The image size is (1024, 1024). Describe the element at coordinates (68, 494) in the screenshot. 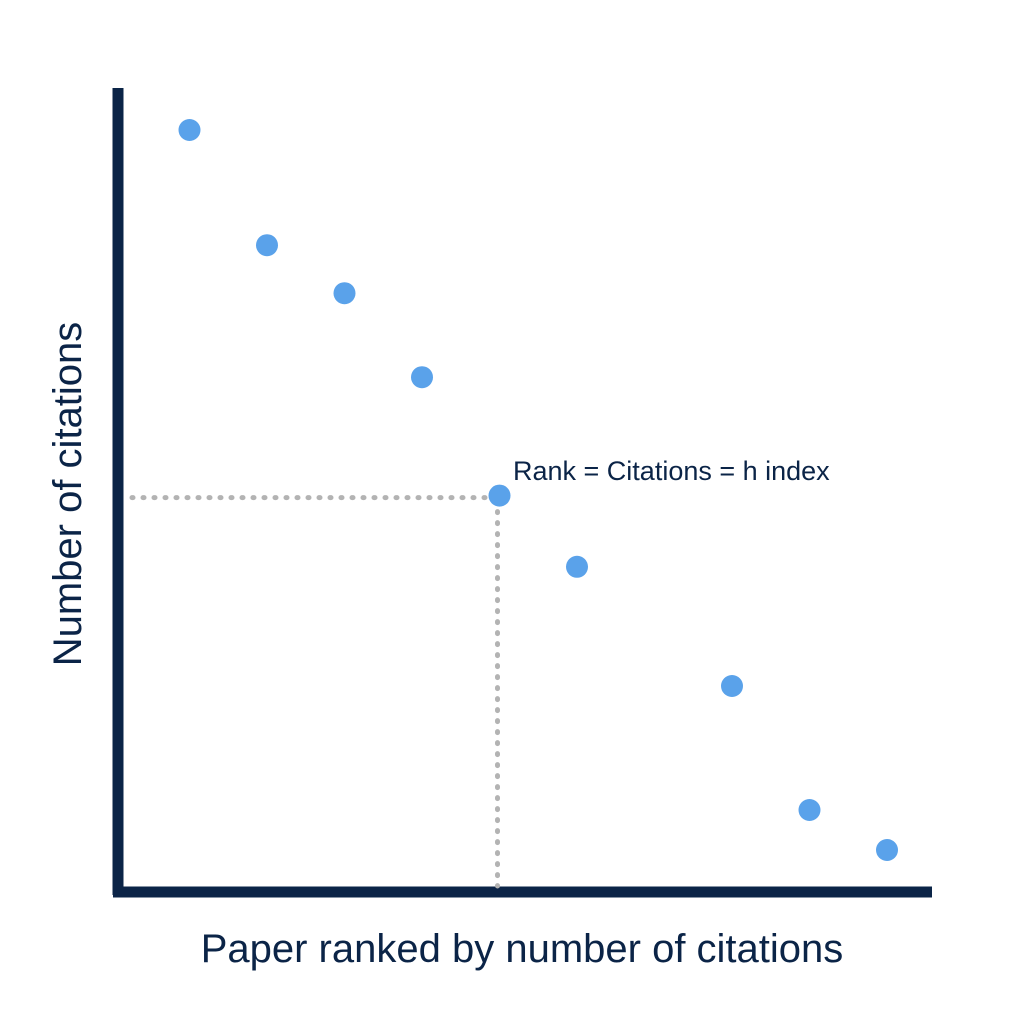

I see `y-axis-label: Number of citations` at that location.